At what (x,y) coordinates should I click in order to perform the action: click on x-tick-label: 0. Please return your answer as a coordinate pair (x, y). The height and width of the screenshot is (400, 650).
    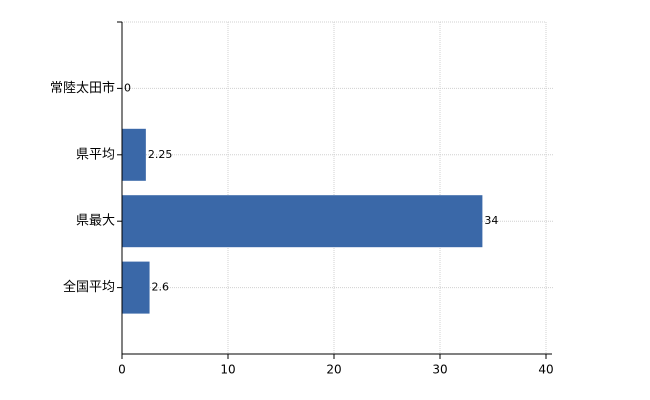
    Looking at the image, I should click on (122, 370).